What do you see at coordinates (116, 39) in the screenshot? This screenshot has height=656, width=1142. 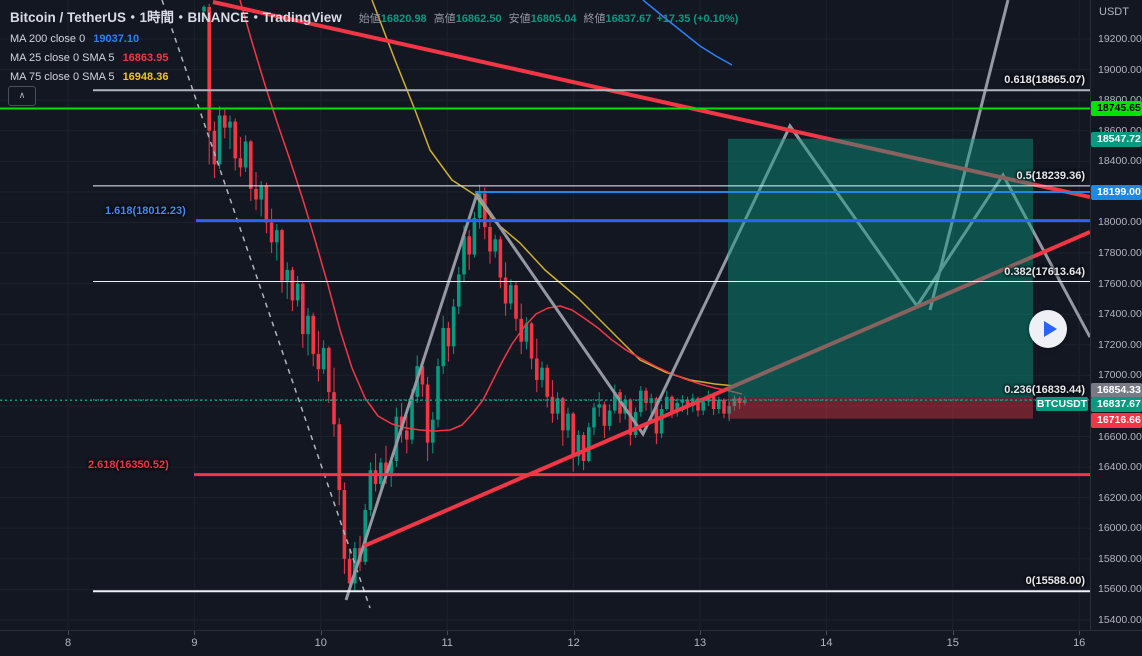 I see `indicator-value: 19037.10` at bounding box center [116, 39].